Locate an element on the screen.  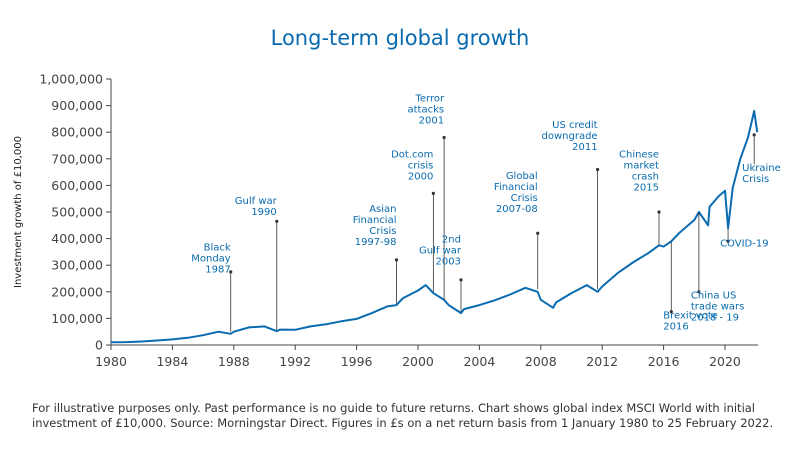
x-tick-label: 1988 is located at coordinates (234, 361).